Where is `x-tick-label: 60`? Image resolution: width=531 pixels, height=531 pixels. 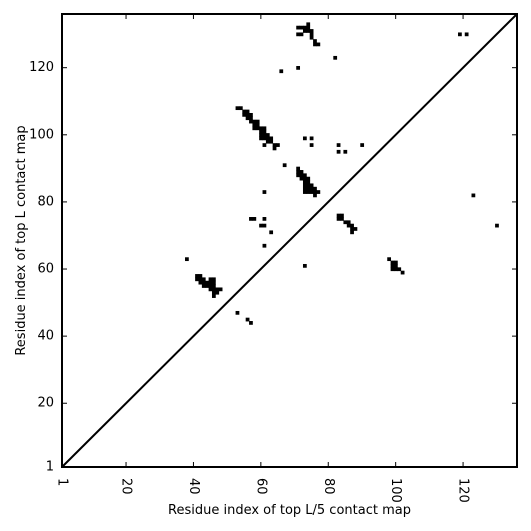 x-tick-label: 60 is located at coordinates (260, 486).